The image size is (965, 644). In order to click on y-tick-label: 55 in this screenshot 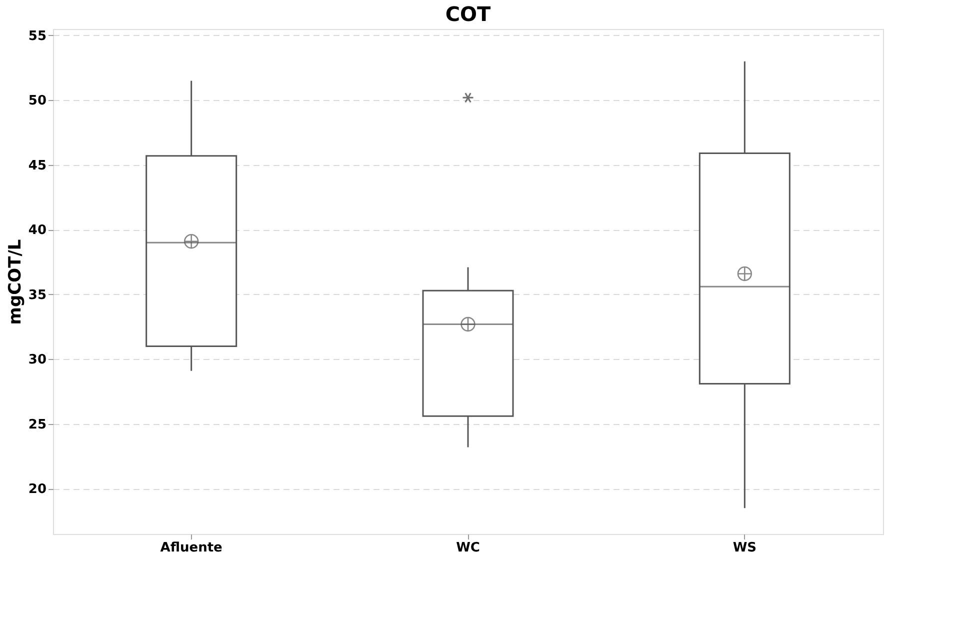, I will do `click(37, 36)`.